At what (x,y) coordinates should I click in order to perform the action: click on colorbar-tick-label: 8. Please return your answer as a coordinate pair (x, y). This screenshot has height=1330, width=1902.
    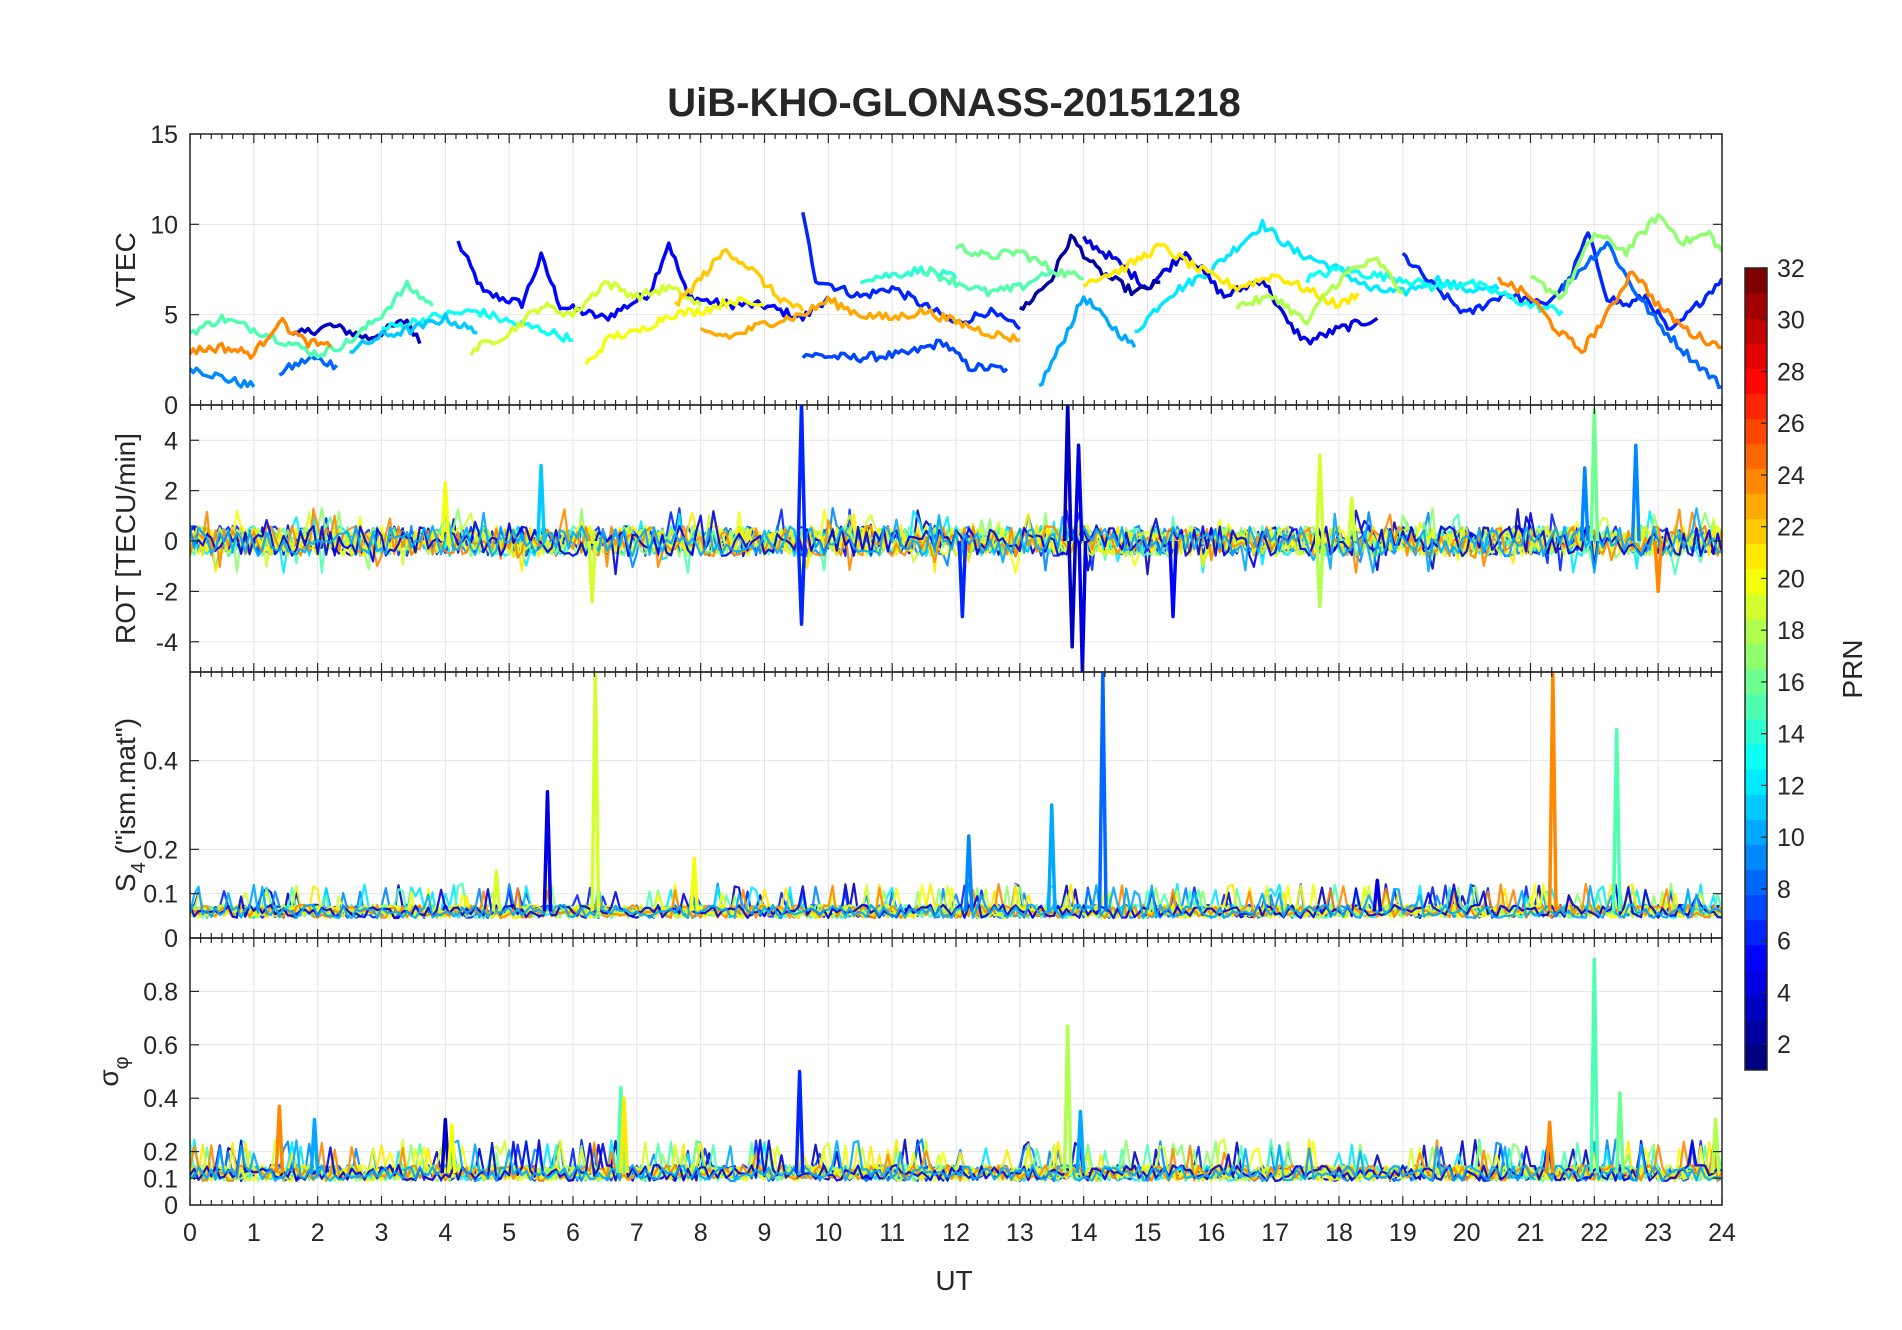
    Looking at the image, I should click on (1784, 890).